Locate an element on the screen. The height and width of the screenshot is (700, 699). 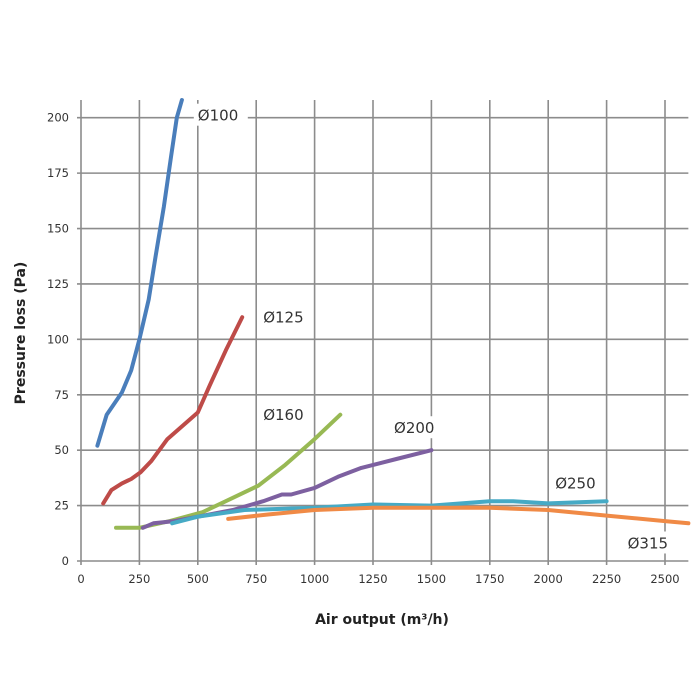
x-tick-label: 500 is located at coordinates (198, 579).